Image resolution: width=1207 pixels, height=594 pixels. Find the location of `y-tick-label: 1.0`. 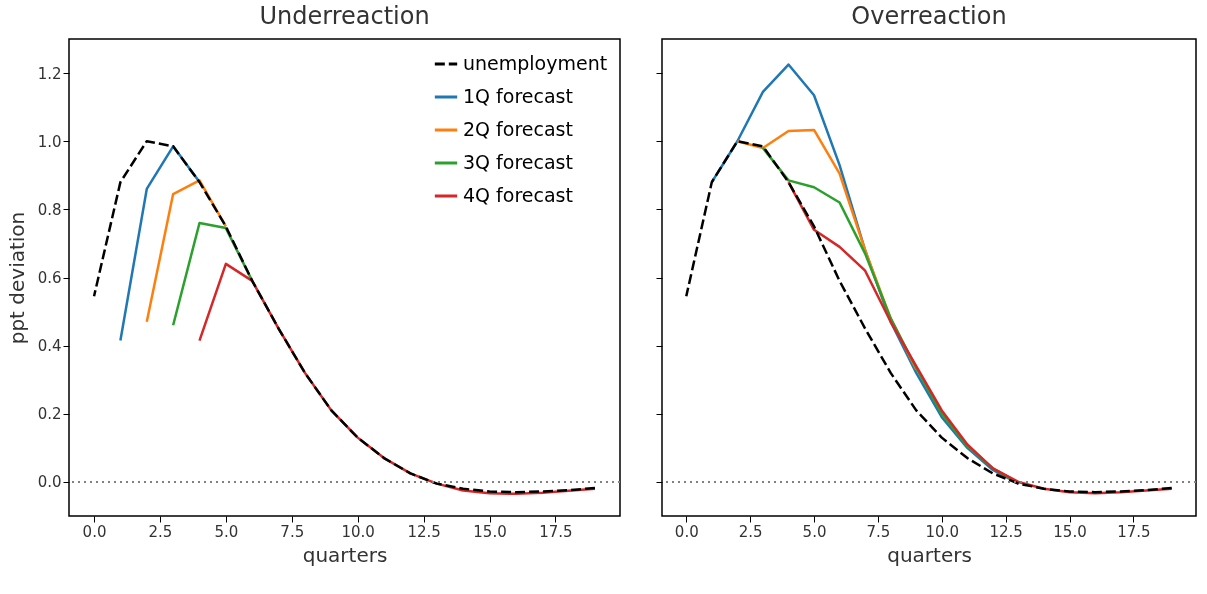

y-tick-label: 1.0 is located at coordinates (49, 141).